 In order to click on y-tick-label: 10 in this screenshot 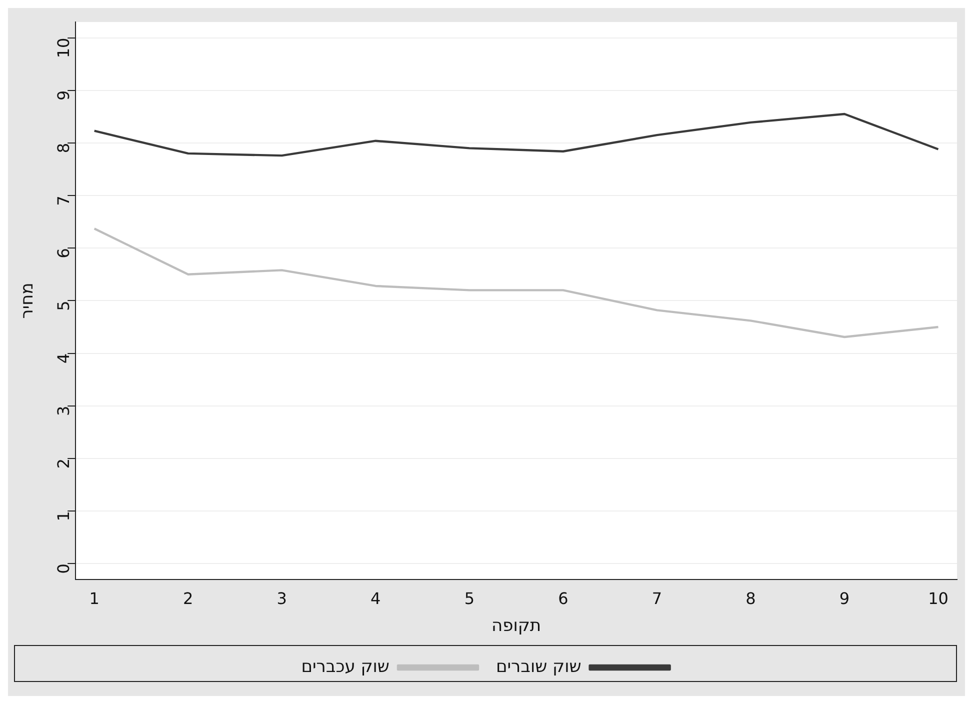, I will do `click(63, 48)`.